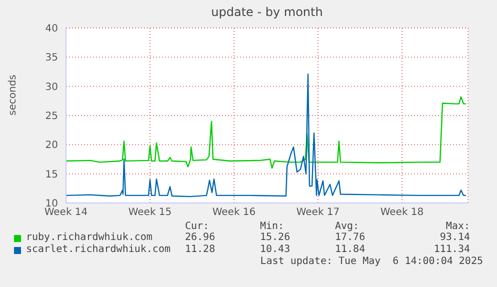 Image resolution: width=497 pixels, height=287 pixels. I want to click on legend-label: ruby.richardwhiuk.com, so click(89, 237).